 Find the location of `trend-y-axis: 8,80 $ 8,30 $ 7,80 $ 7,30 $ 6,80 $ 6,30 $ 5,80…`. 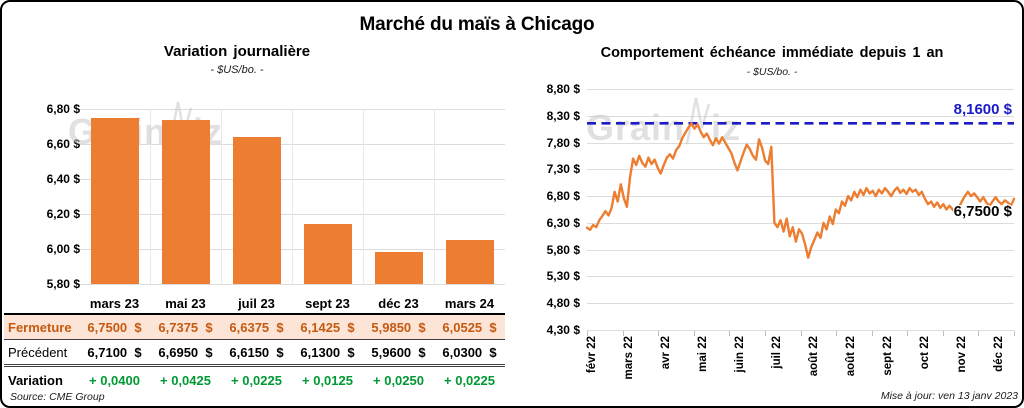

trend-y-axis: 8,80 $ 8,30 $ 7,80 $ 7,30 $ 6,80 $ 6,30 $ 5,80… is located at coordinates (554, 214).